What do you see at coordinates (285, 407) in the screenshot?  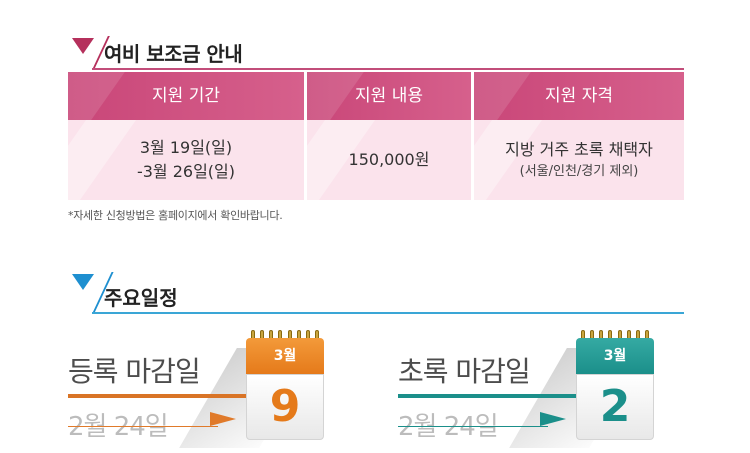 I see `calendar-day: 9` at bounding box center [285, 407].